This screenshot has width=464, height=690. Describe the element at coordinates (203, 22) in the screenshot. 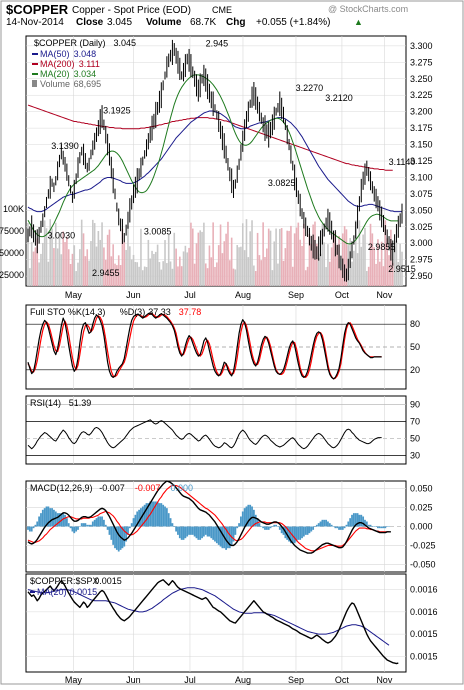

I see `volume-value: 68.7K` at that location.